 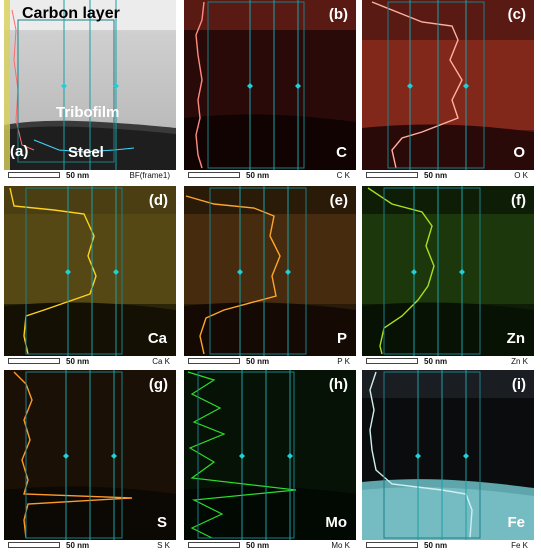 I want to click on panel-label: (b), so click(x=338, y=14).